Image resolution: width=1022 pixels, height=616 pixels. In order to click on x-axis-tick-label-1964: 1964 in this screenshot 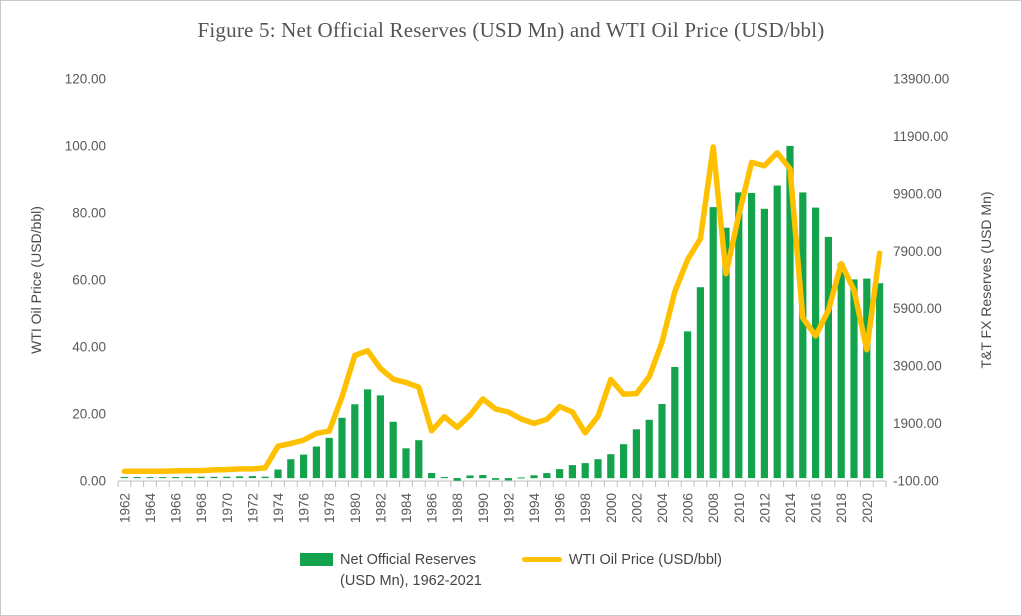, I will do `click(150, 508)`.